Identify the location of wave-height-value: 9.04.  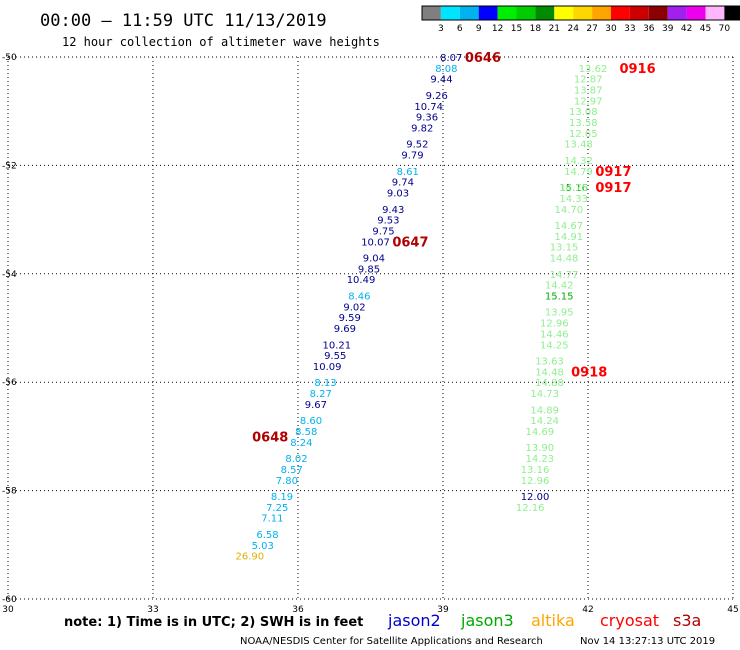
(374, 259).